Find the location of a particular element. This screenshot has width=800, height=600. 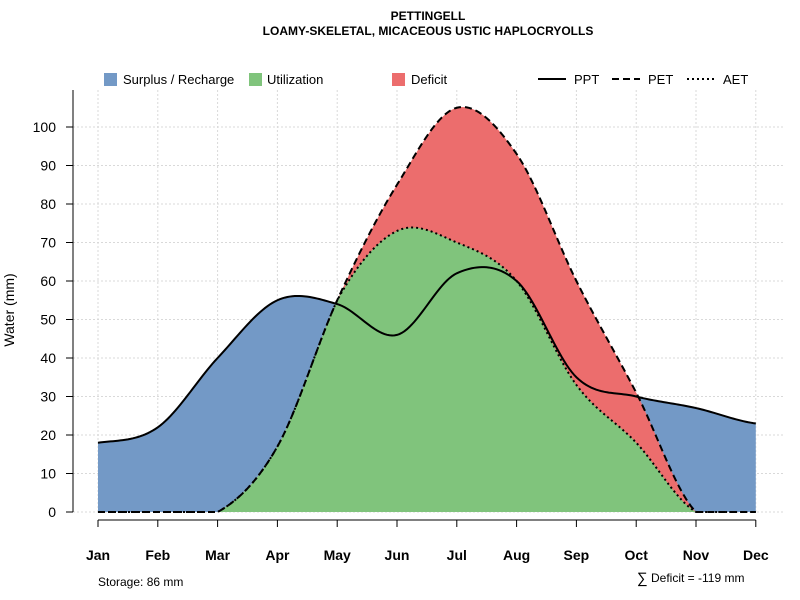

legend-swatch-surplus is located at coordinates (110, 79).